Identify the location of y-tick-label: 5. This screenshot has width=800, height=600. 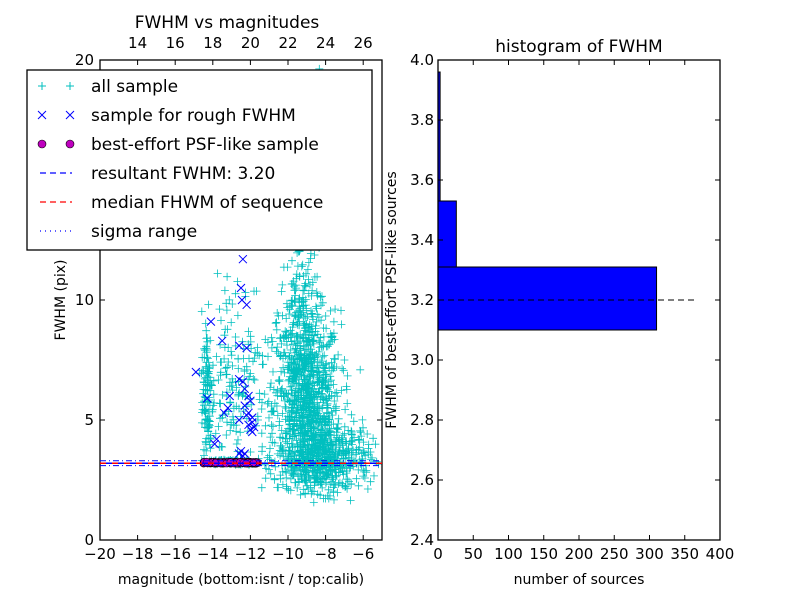
(89, 420).